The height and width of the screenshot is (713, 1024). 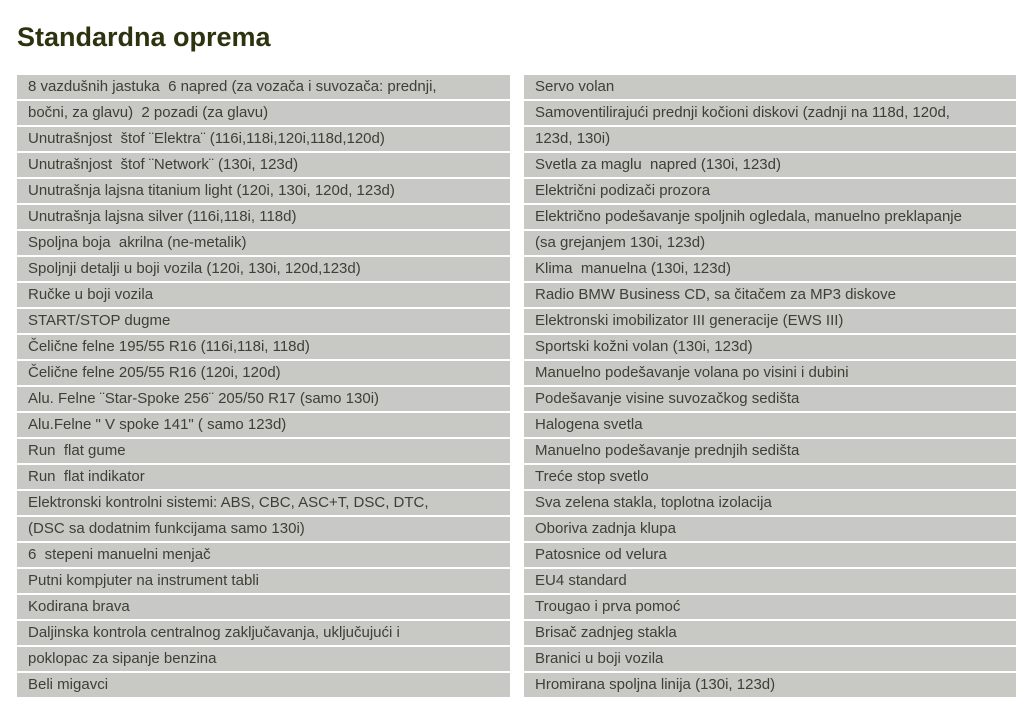 I want to click on equipment-row-bar: Sva zelena stakla, toplotna izolacija, so click(x=770, y=503).